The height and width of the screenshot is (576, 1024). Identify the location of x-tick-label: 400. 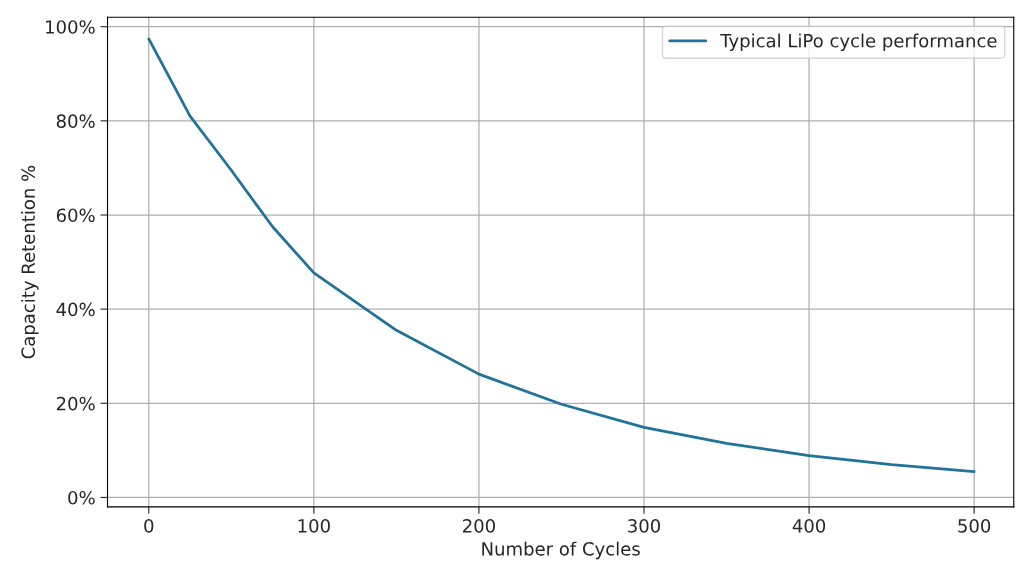
(809, 526).